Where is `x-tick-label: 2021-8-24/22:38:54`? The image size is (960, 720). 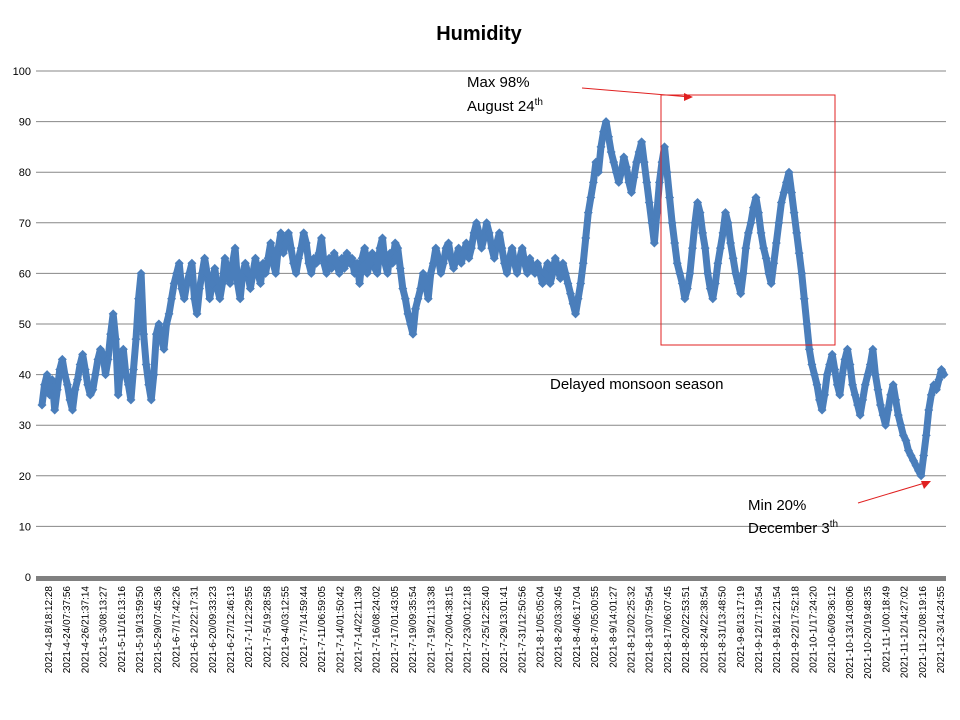
x-tick-label: 2021-8-24/22:38:54 is located at coordinates (704, 630).